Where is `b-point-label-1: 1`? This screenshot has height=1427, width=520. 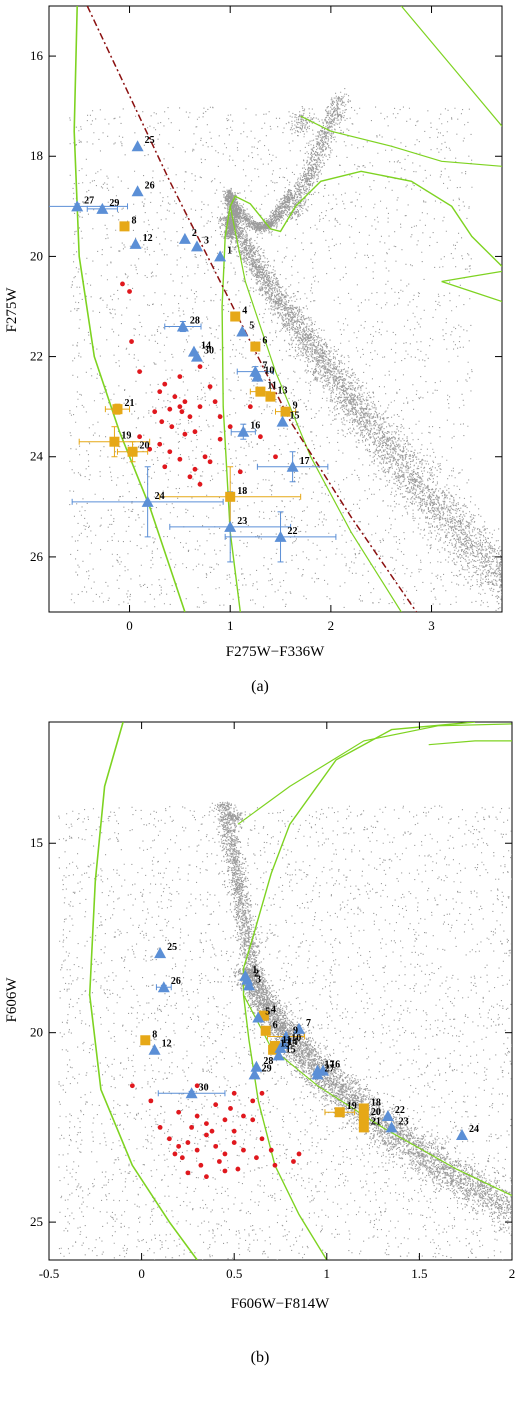
b-point-label-1: 1 is located at coordinates (254, 970).